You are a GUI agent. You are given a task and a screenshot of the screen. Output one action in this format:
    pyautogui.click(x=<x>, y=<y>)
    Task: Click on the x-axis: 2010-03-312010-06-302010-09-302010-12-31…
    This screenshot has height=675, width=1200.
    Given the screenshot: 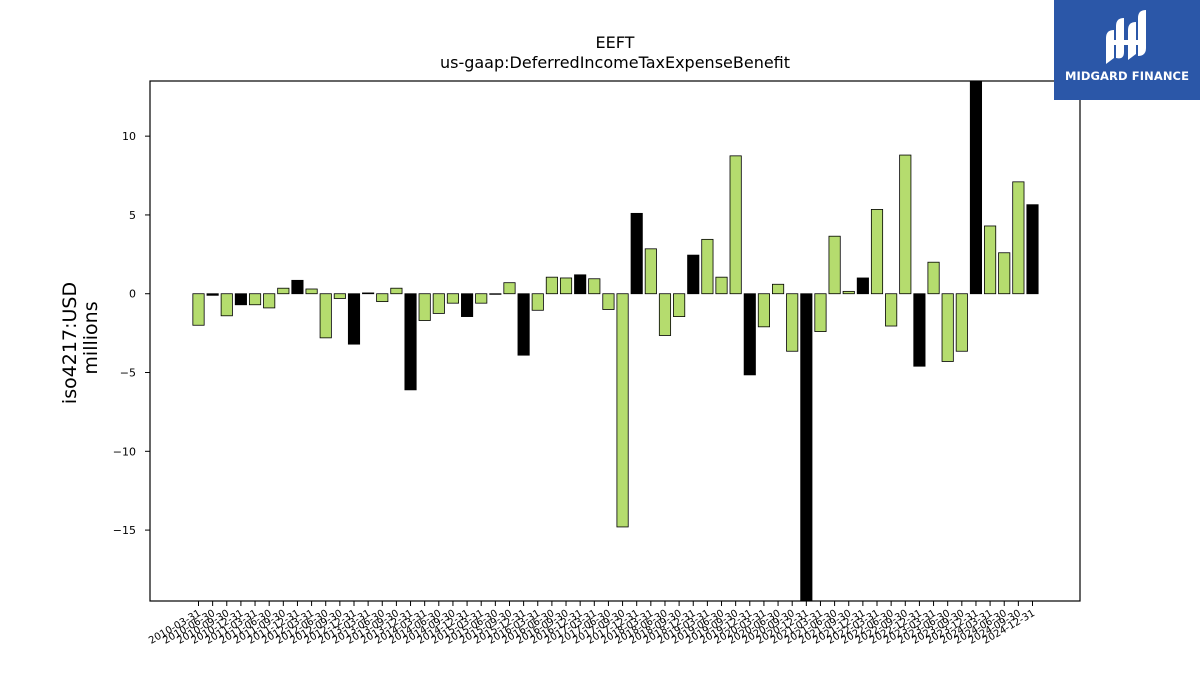 What is the action you would take?
    pyautogui.click(x=592, y=624)
    